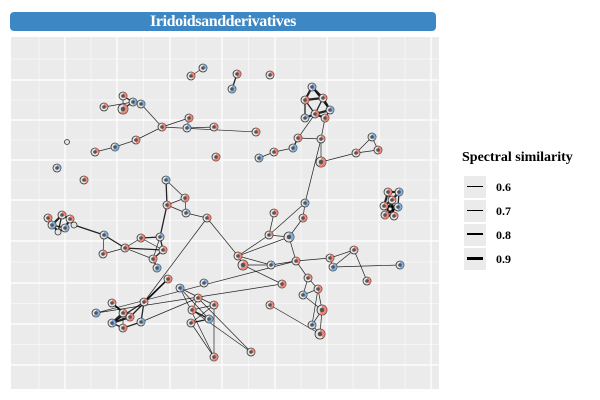 The height and width of the screenshot is (400, 600). Describe the element at coordinates (503, 235) in the screenshot. I see `legend-label-0.8: 0.8` at that location.